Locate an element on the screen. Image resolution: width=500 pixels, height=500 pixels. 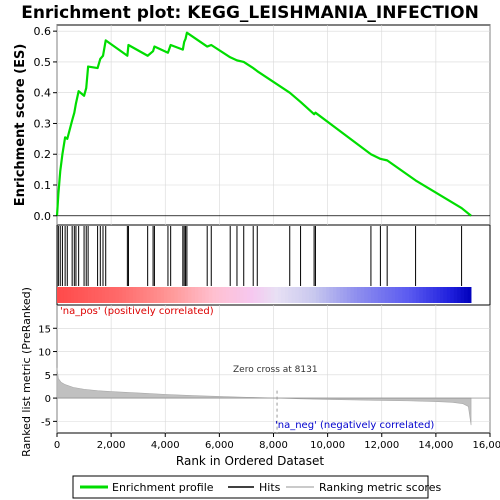
es-y-tick-label: 0.4 is located at coordinates (43, 93).